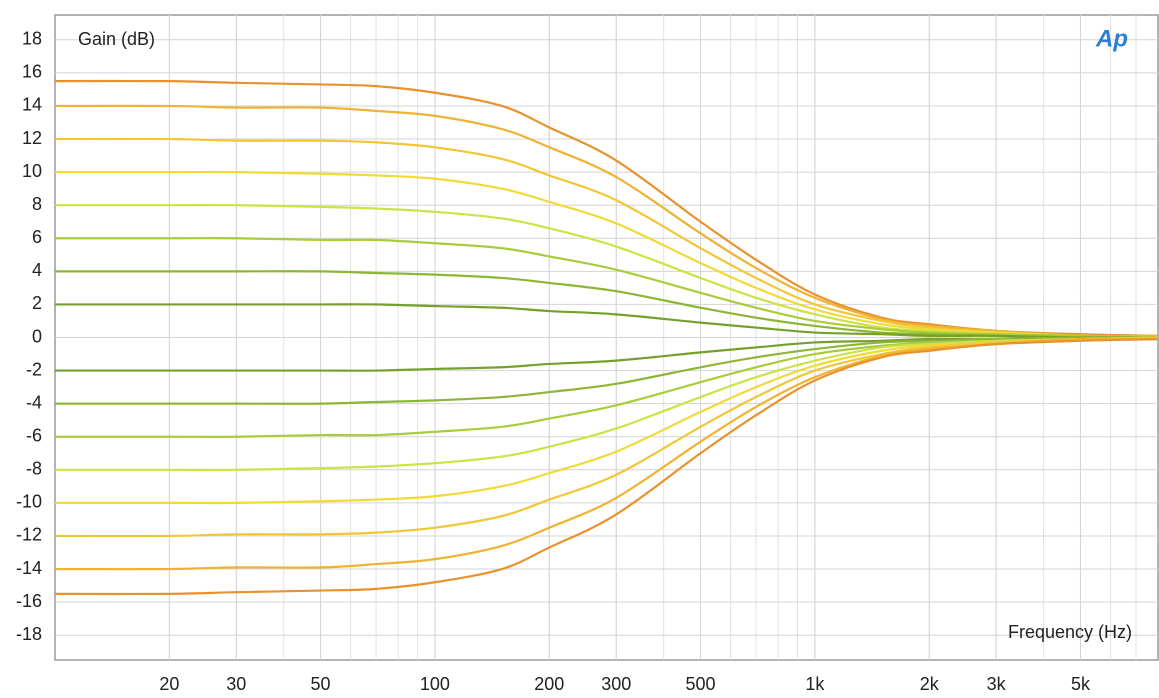 The width and height of the screenshot is (1159, 698). I want to click on y-tick-label: -12, so click(29, 535).